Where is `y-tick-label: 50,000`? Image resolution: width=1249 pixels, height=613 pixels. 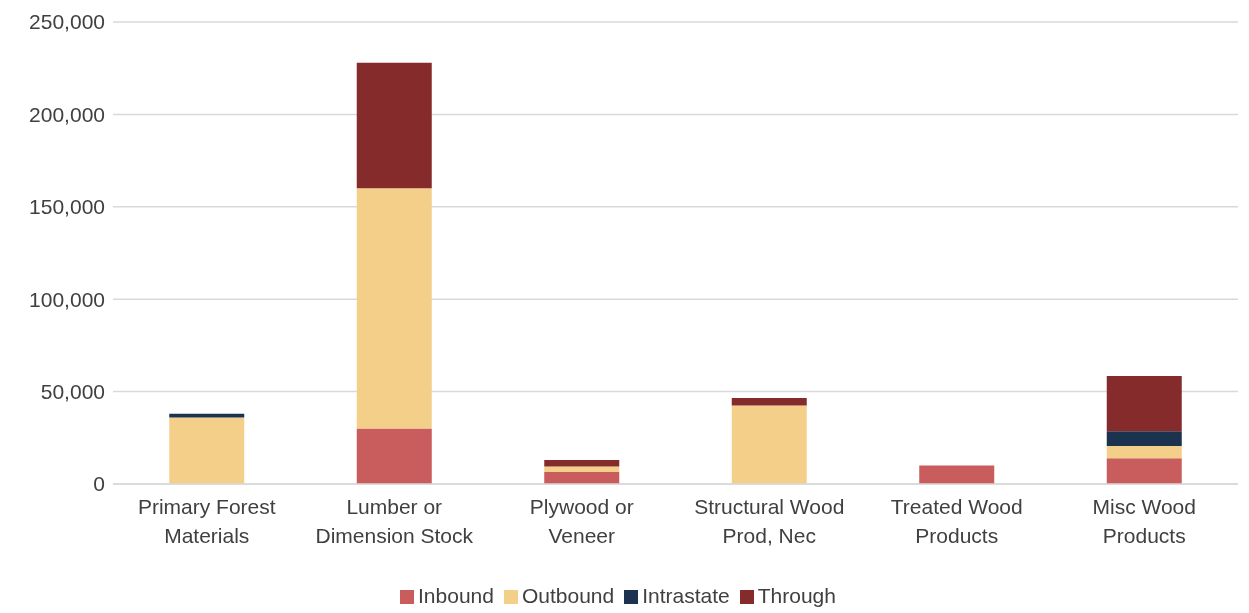
y-tick-label: 50,000 is located at coordinates (72, 392).